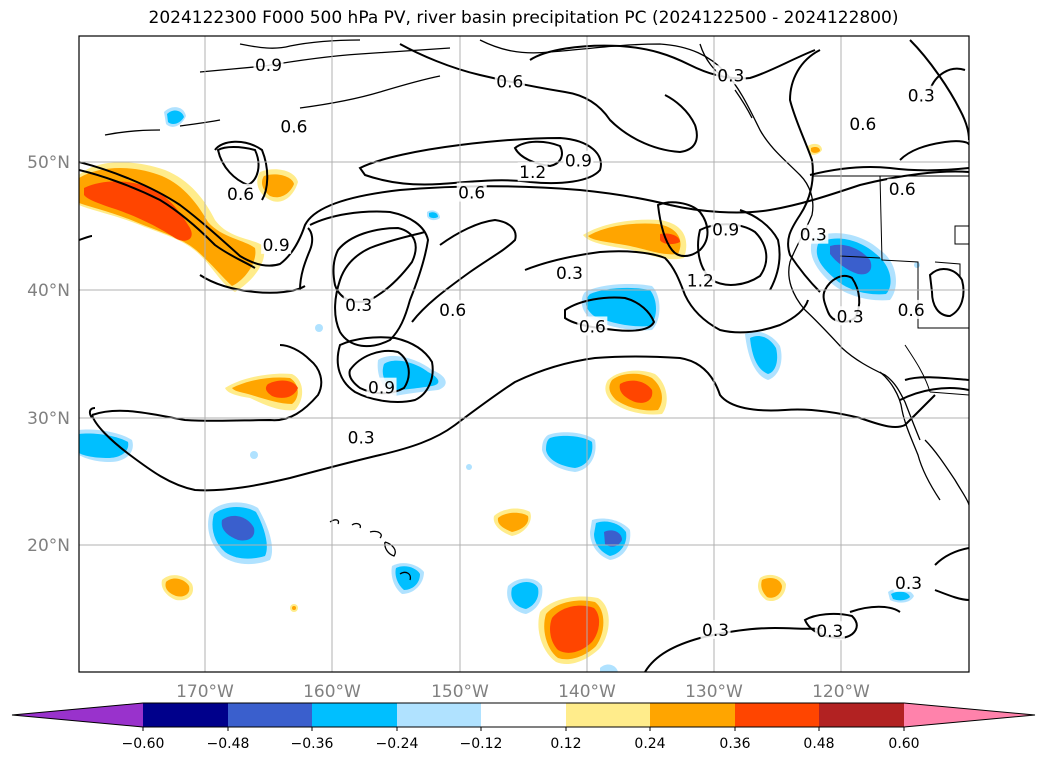 The width and height of the screenshot is (1047, 765). What do you see at coordinates (48, 354) in the screenshot?
I see `latitude-labels: 50°N 40°N 30°N 20°N` at bounding box center [48, 354].